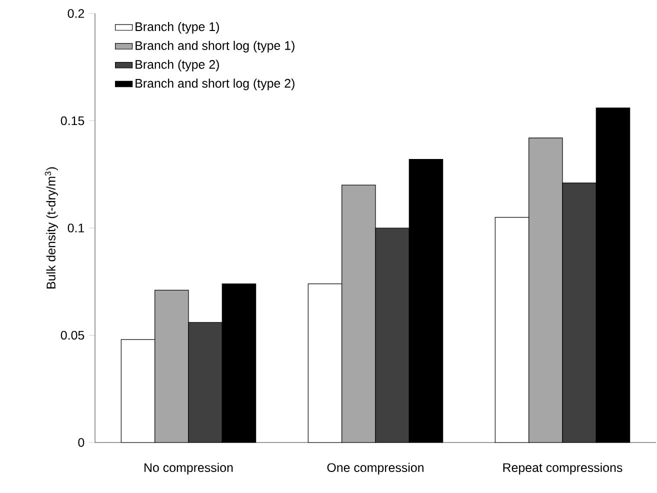 The height and width of the screenshot is (493, 657). I want to click on legend-label: Branch (type 2), so click(177, 66).